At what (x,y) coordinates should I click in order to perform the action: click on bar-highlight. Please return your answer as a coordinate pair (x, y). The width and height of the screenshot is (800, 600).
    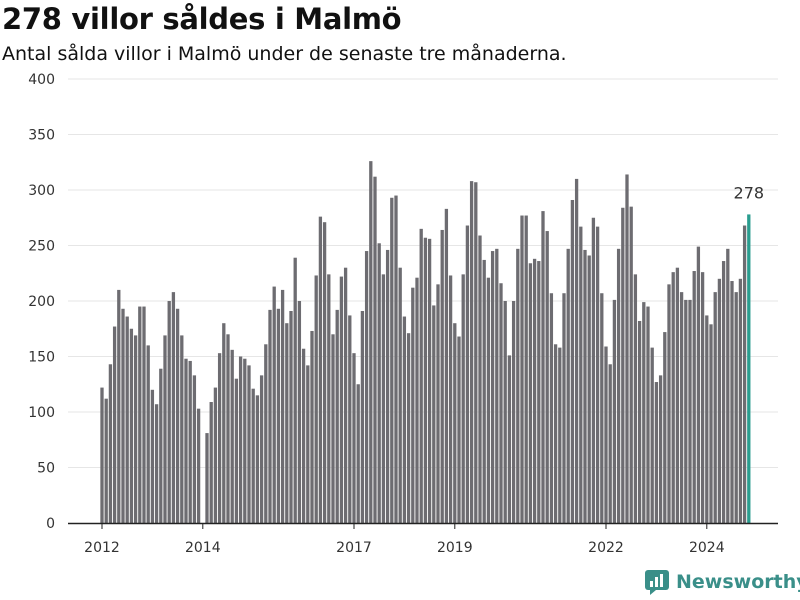
    Looking at the image, I should click on (749, 369).